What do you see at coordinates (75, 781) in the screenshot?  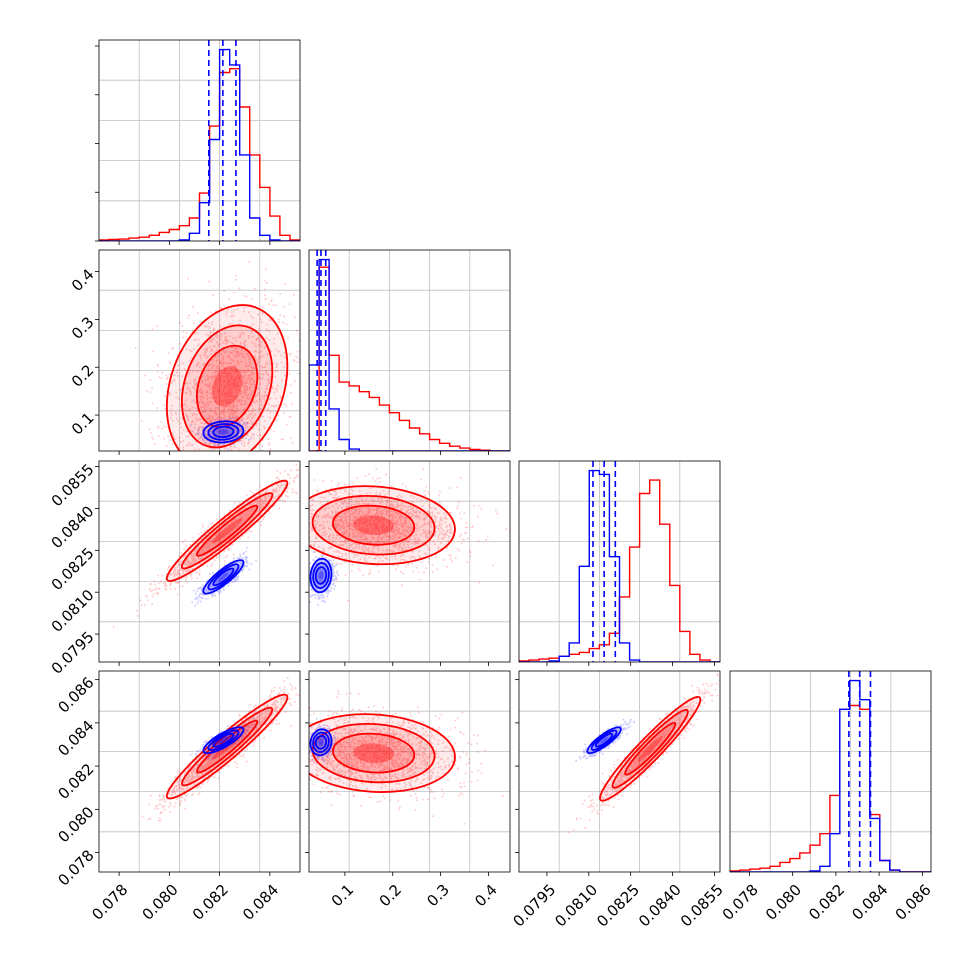 I see `y-tick-label: 0.082` at bounding box center [75, 781].